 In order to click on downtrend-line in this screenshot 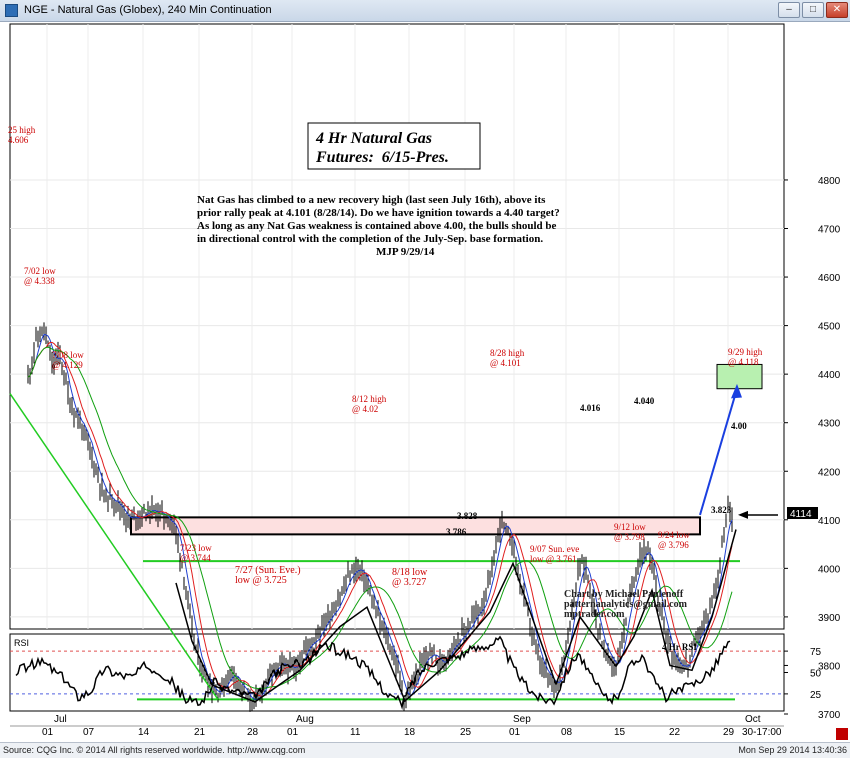, I will do `click(114, 546)`.